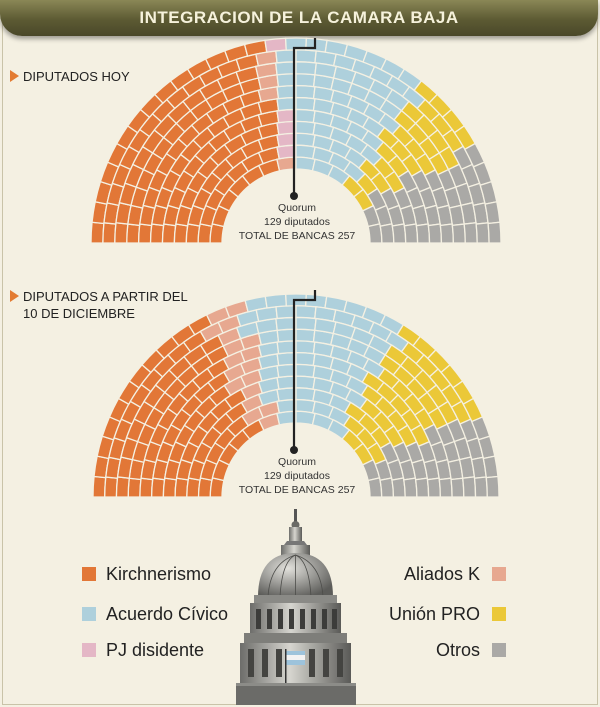  I want to click on title-bar: INTEGRACION DE LA CAMARA BAJA, so click(299, 18).